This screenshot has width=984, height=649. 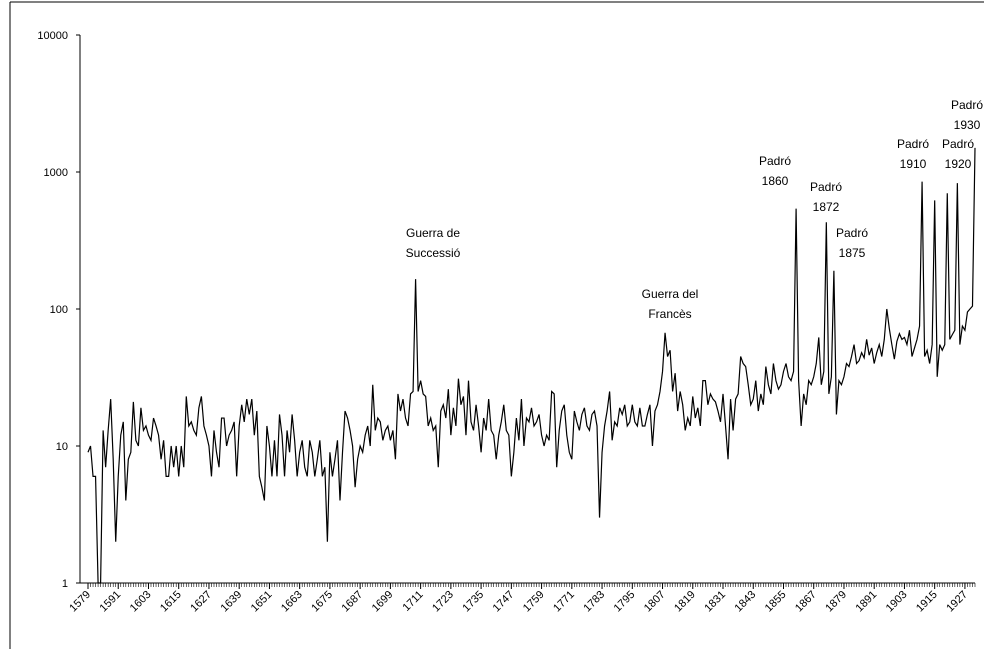 I want to click on annotation: 1860, so click(x=775, y=181).